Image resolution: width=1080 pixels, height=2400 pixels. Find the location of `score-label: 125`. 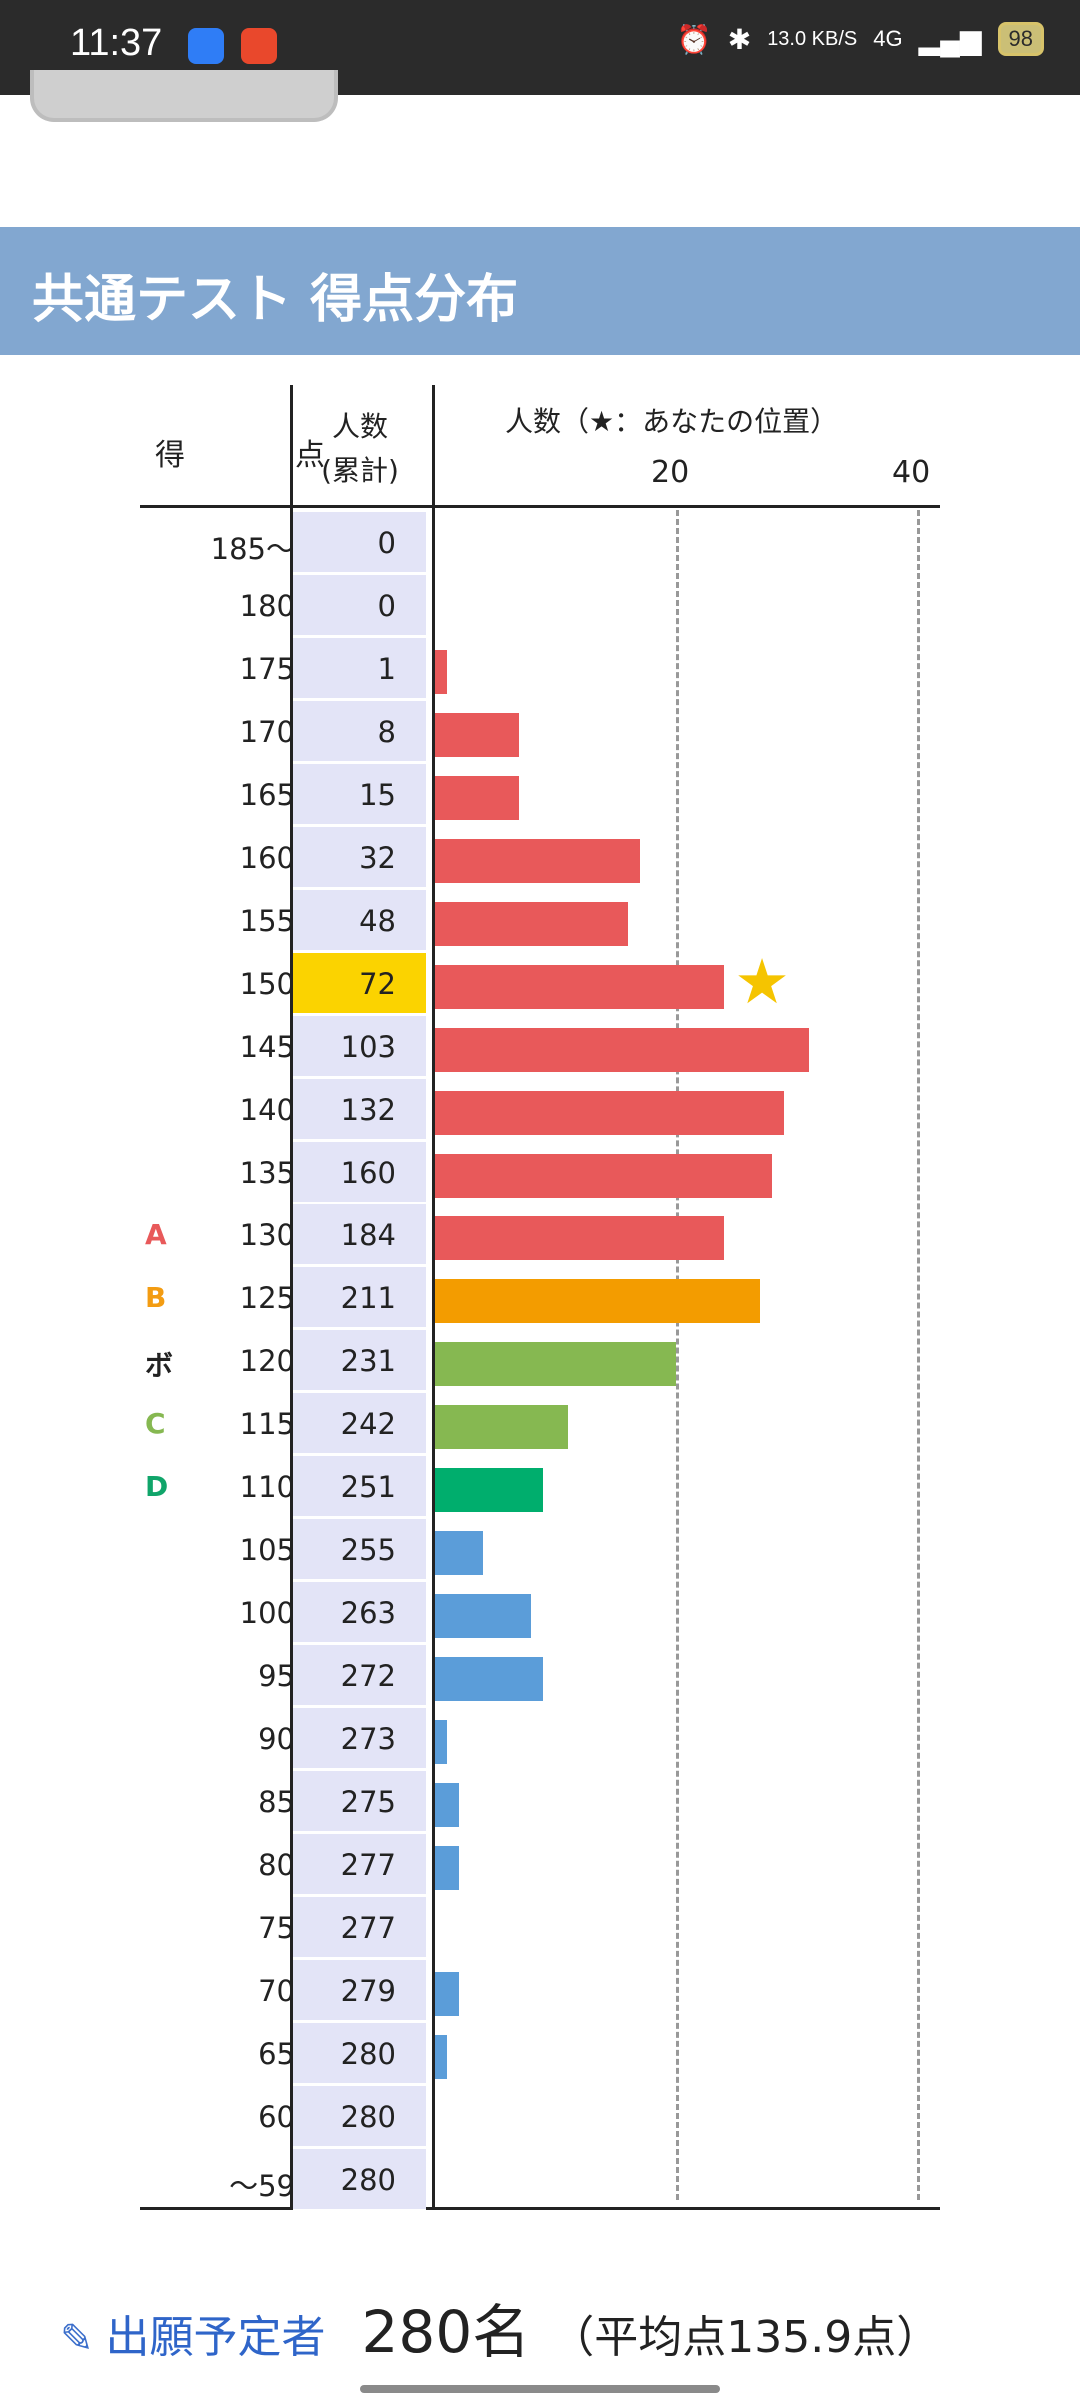

score-label: 125 is located at coordinates (267, 1298).